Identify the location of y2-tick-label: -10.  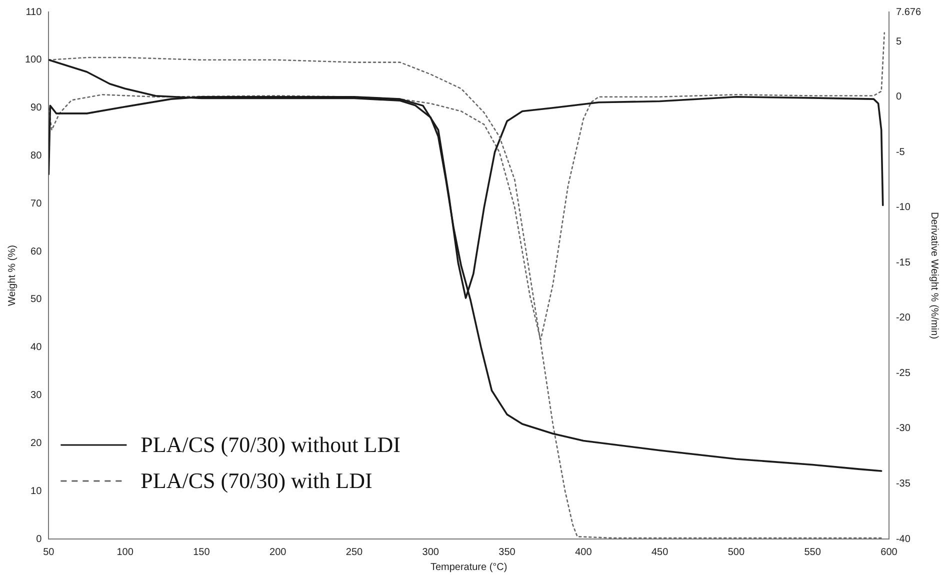
(903, 208).